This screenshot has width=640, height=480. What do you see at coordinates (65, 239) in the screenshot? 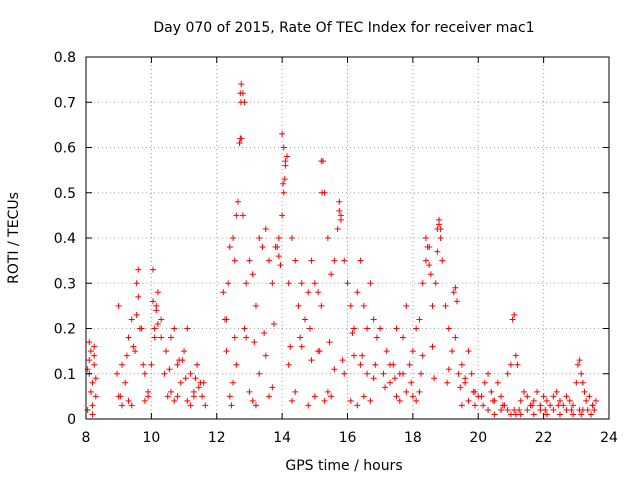
I see `y-tick-label: 0.4` at bounding box center [65, 239].